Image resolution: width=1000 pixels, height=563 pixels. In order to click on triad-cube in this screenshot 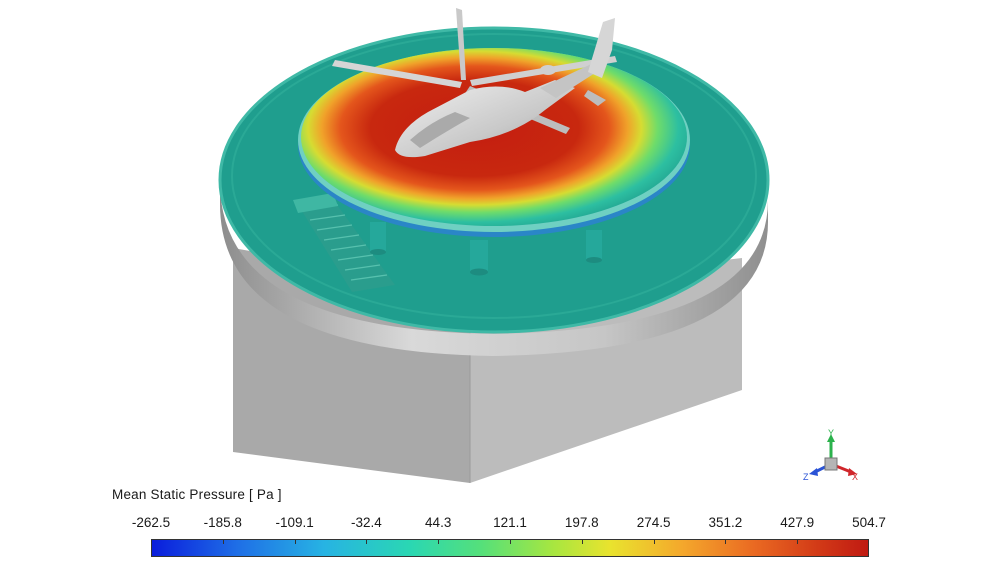, I will do `click(831, 464)`.